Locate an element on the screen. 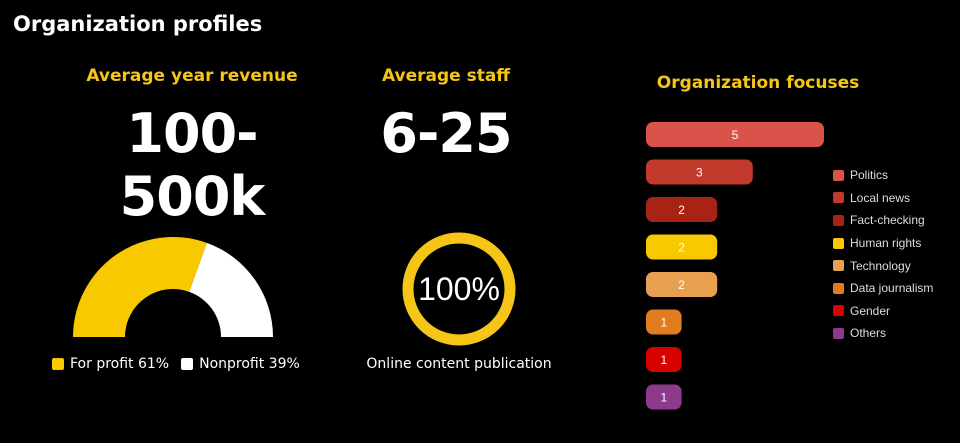  legend-item: Local news is located at coordinates (895, 198).